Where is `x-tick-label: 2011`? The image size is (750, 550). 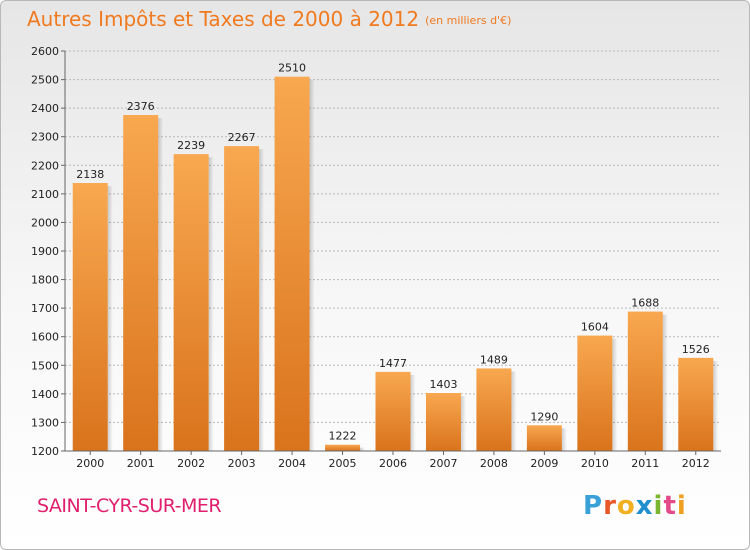
x-tick-label: 2011 is located at coordinates (645, 463).